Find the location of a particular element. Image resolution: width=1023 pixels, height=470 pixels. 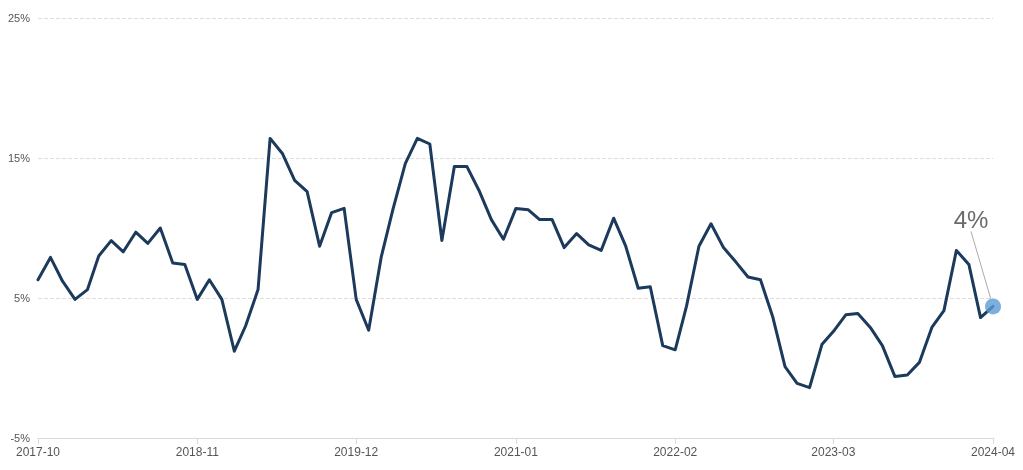

x-tick-label: 2017-10 is located at coordinates (38, 452).